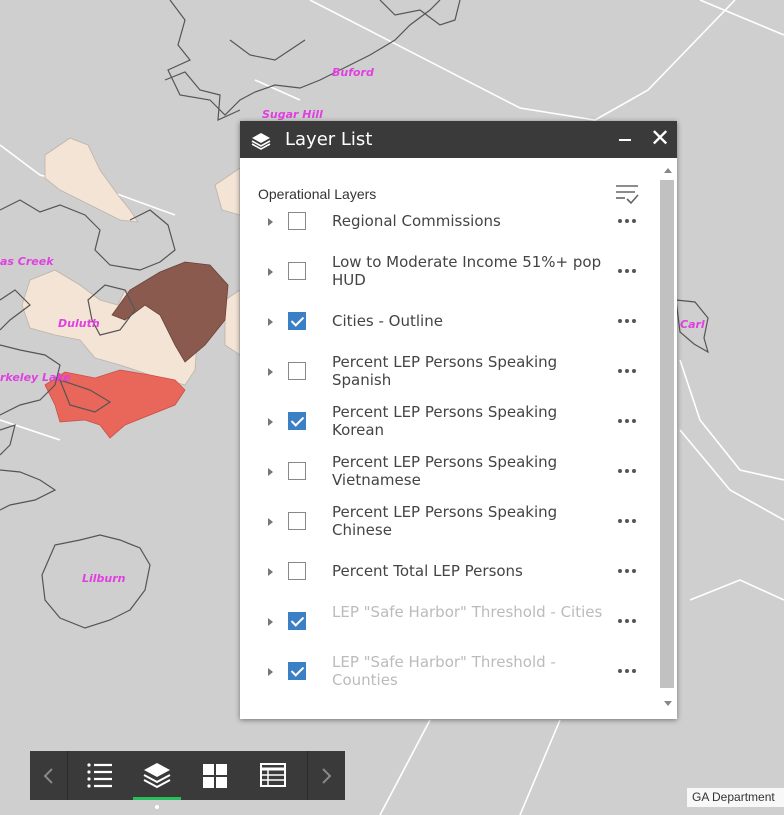 The image size is (784, 815). I want to click on attribution-text: GA Department, so click(735, 797).